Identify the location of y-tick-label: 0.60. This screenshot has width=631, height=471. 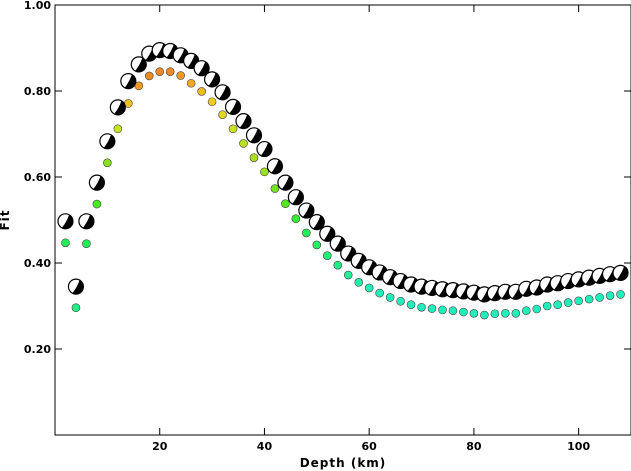
(37, 177).